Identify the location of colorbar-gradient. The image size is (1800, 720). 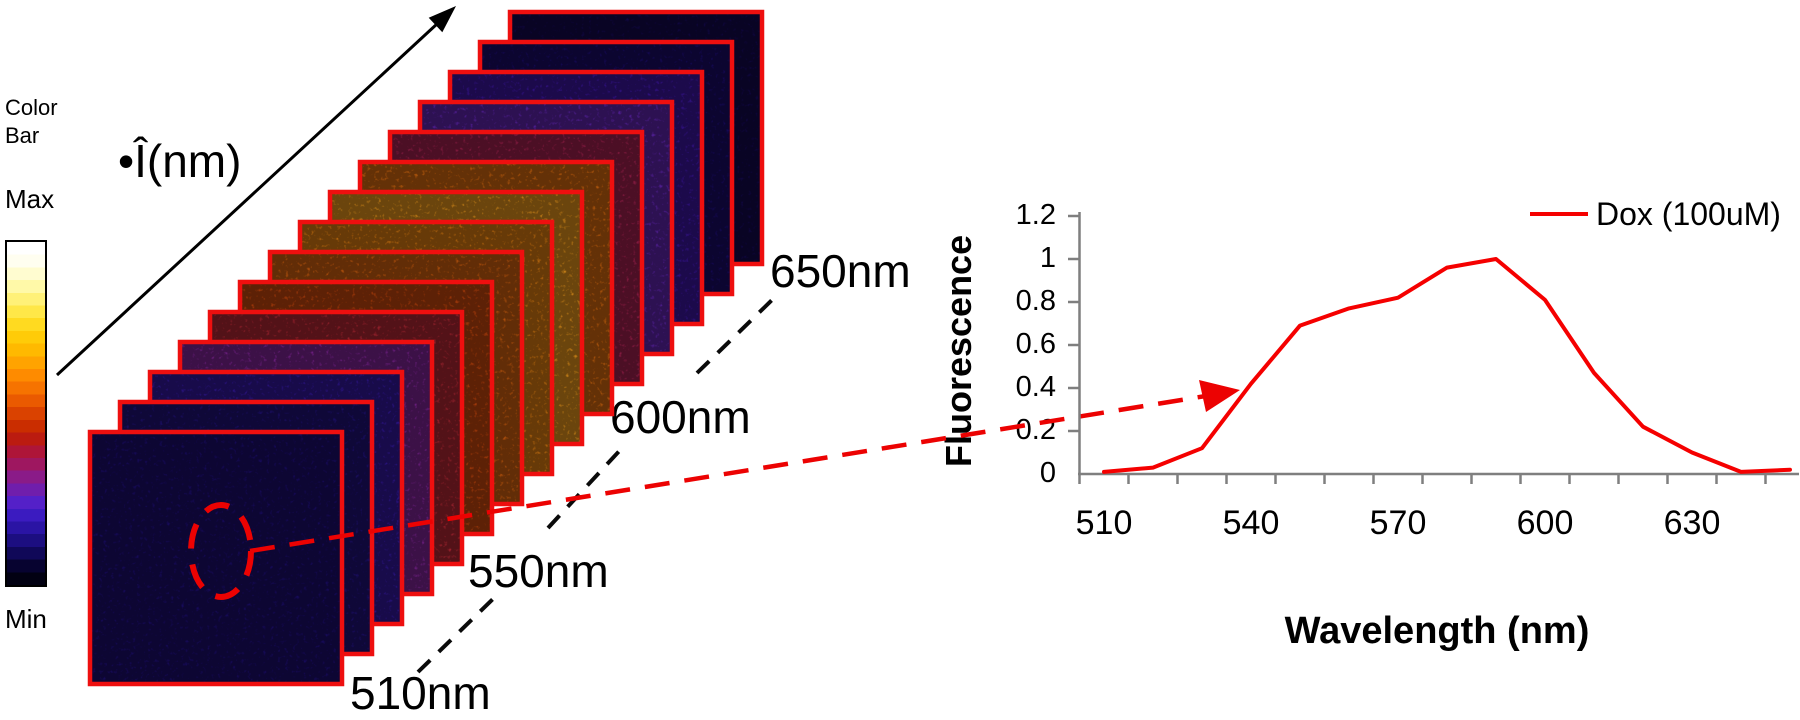
(26, 413).